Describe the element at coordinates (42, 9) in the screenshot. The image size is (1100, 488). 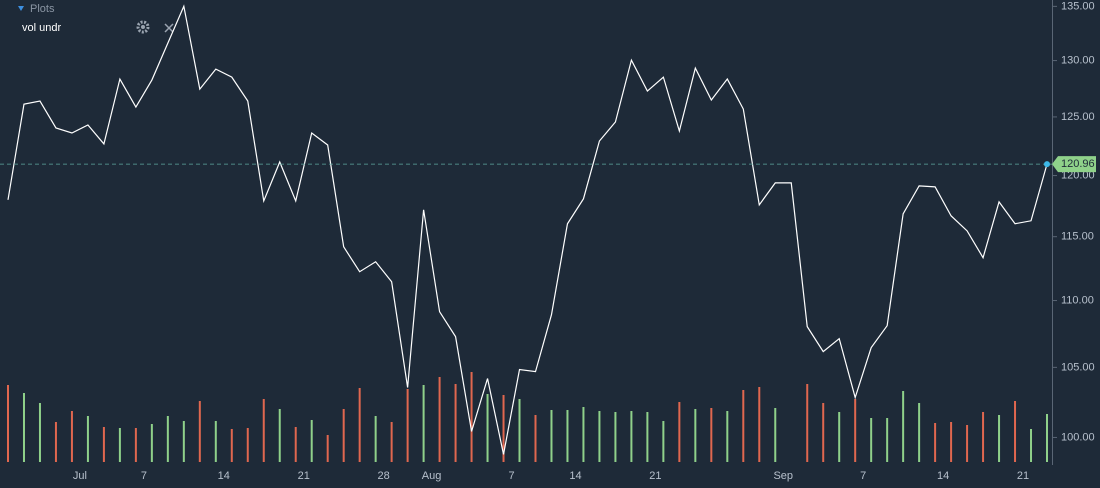
I see `panel-title: Plots` at that location.